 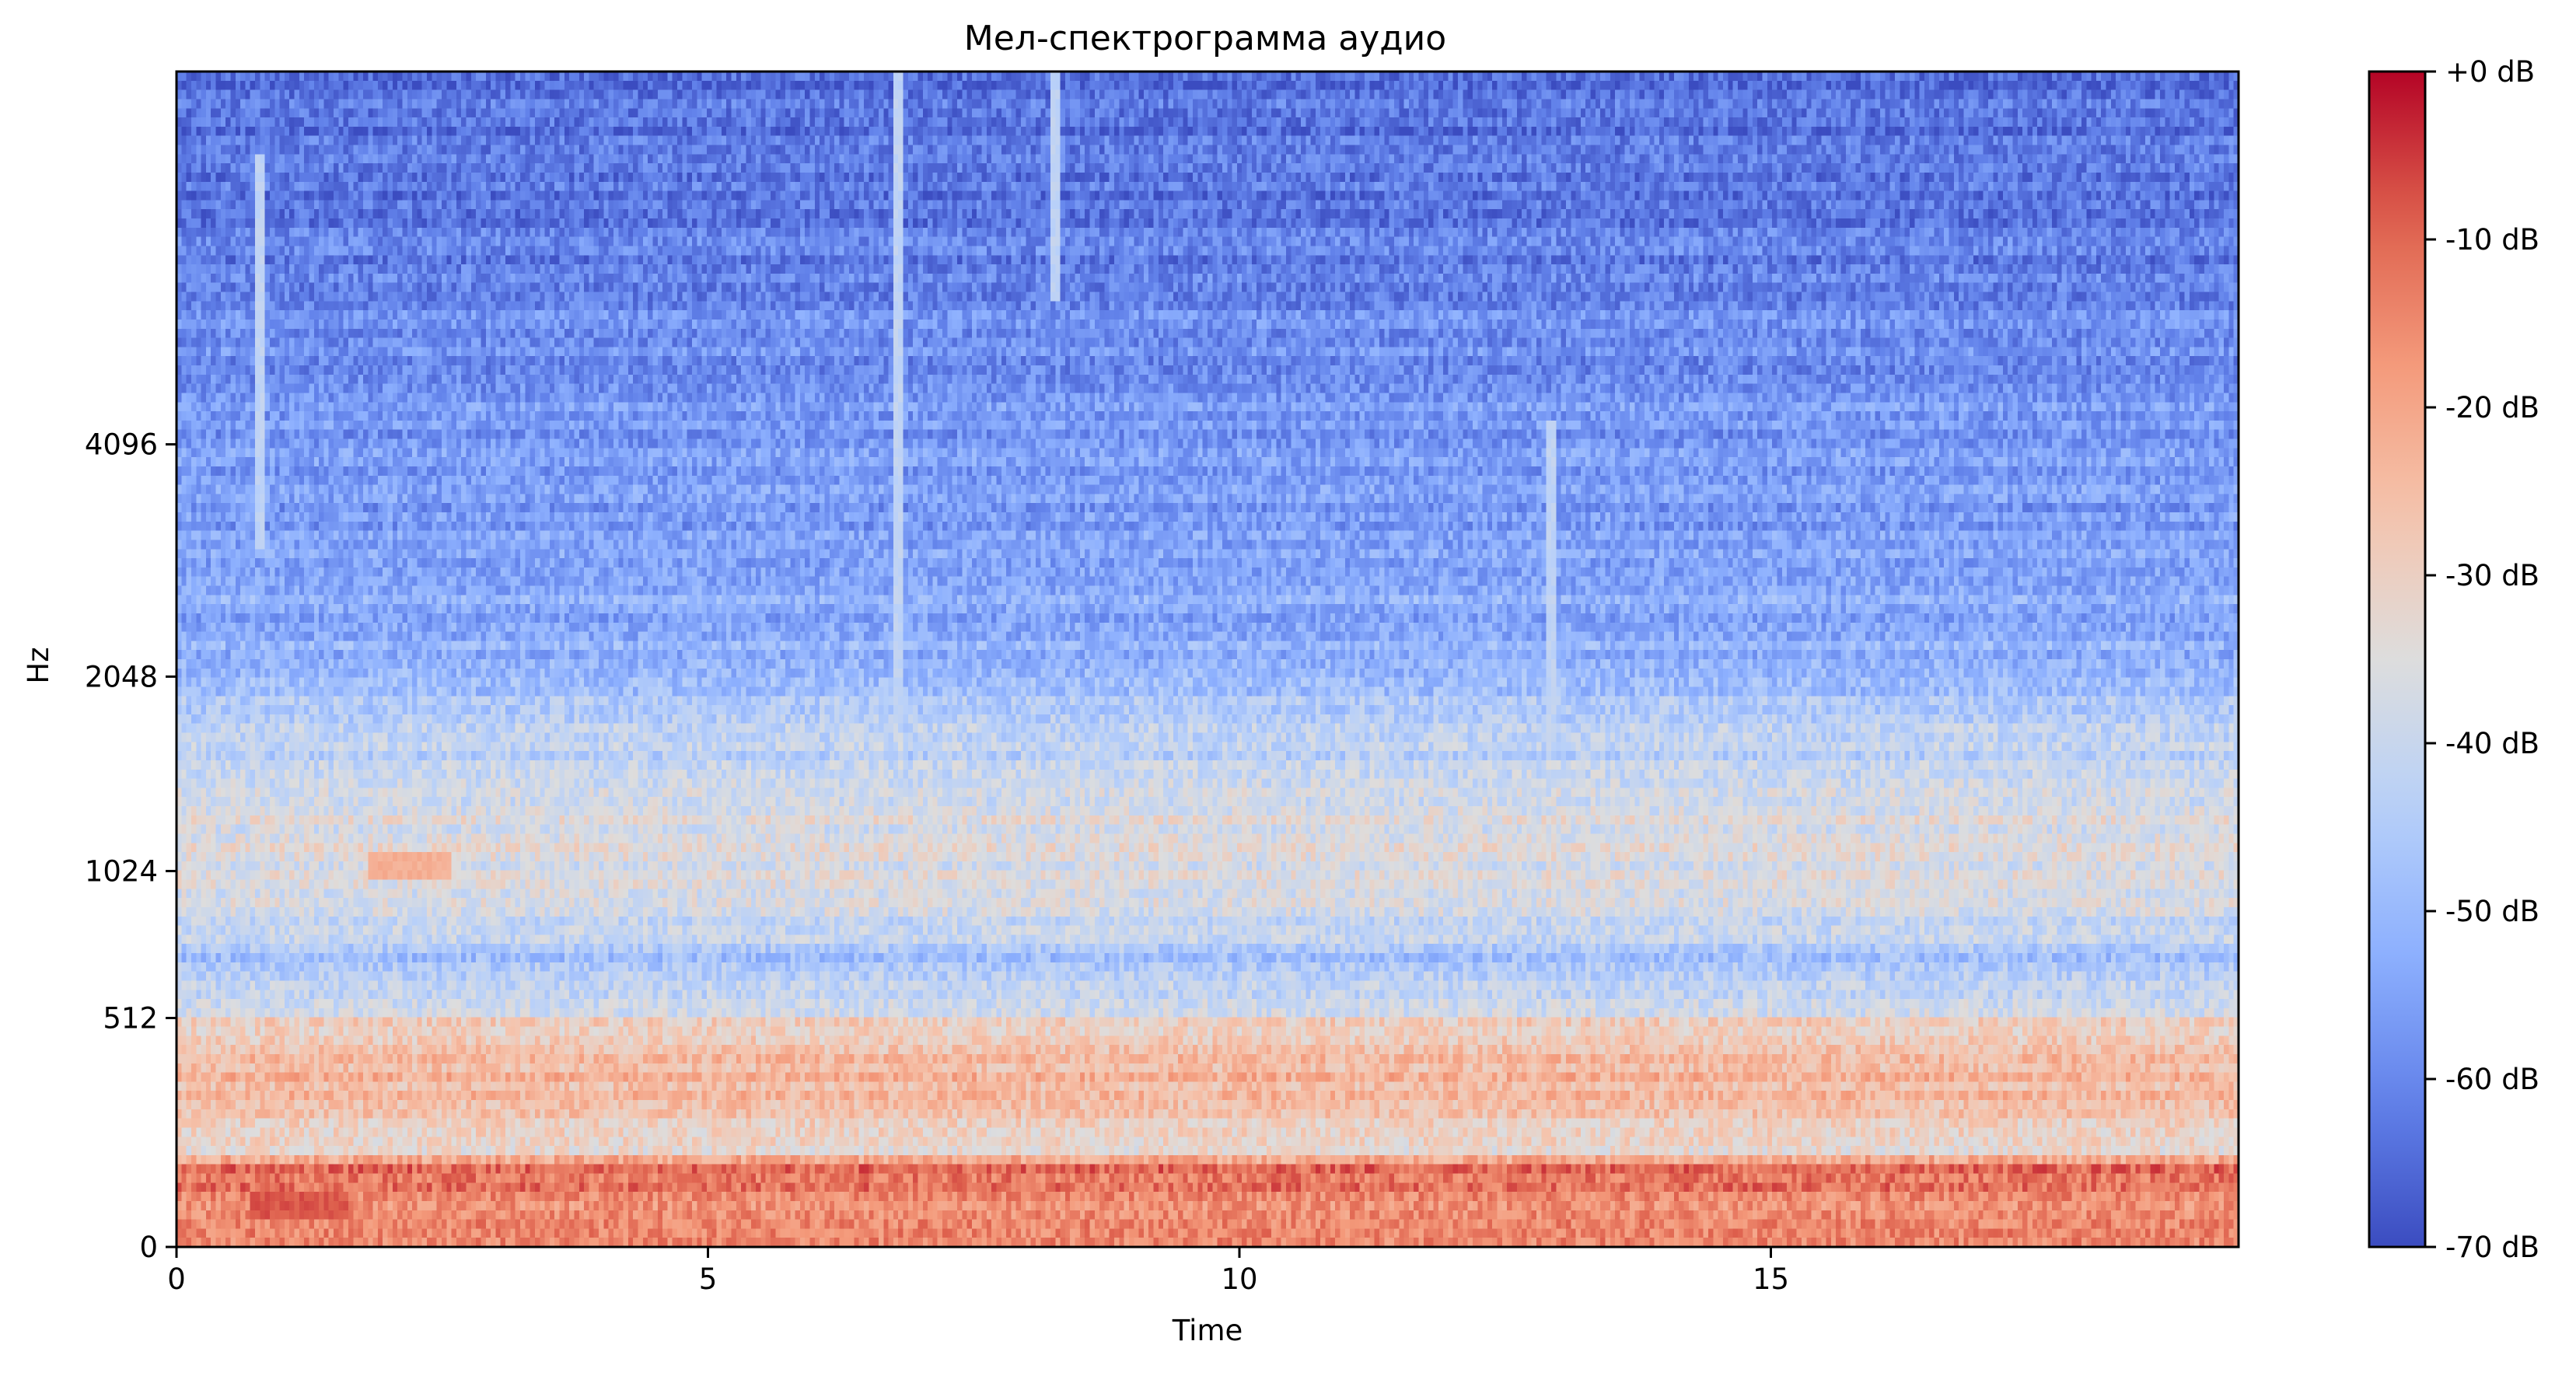 I want to click on x-axis-label: Time, so click(x=1207, y=1330).